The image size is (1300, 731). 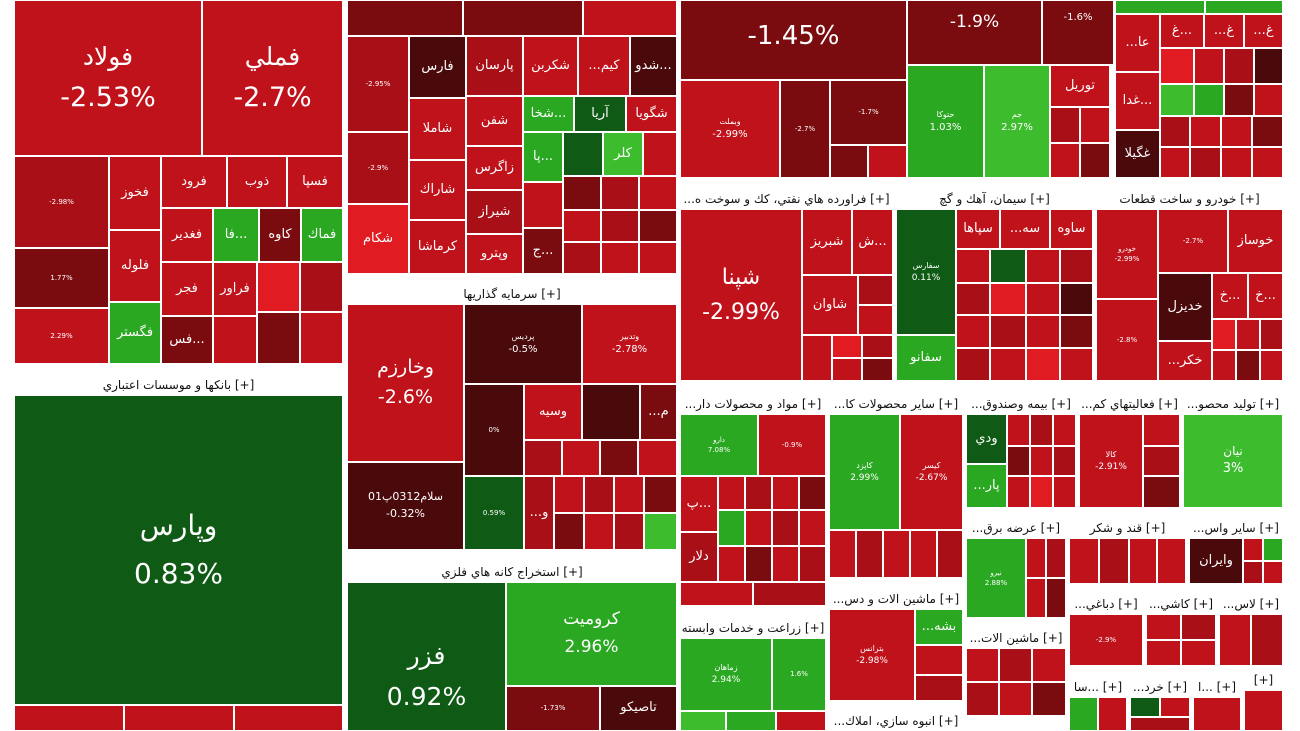 What do you see at coordinates (280, 235) in the screenshot?
I see `tile-kave: كاوه` at bounding box center [280, 235].